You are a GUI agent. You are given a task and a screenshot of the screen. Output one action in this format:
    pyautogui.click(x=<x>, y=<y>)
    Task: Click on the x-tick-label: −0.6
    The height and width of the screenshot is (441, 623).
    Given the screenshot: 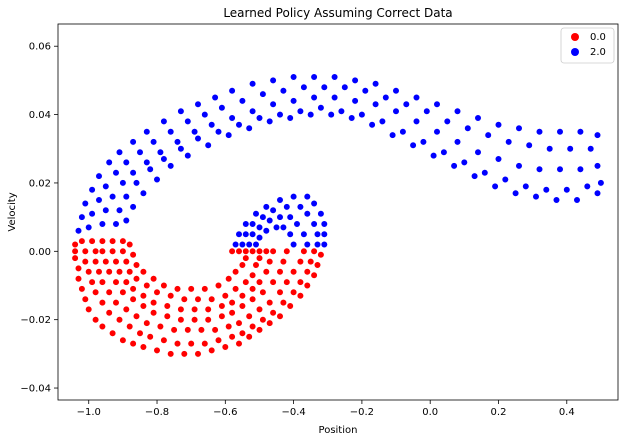 What is the action you would take?
    pyautogui.click(x=225, y=412)
    